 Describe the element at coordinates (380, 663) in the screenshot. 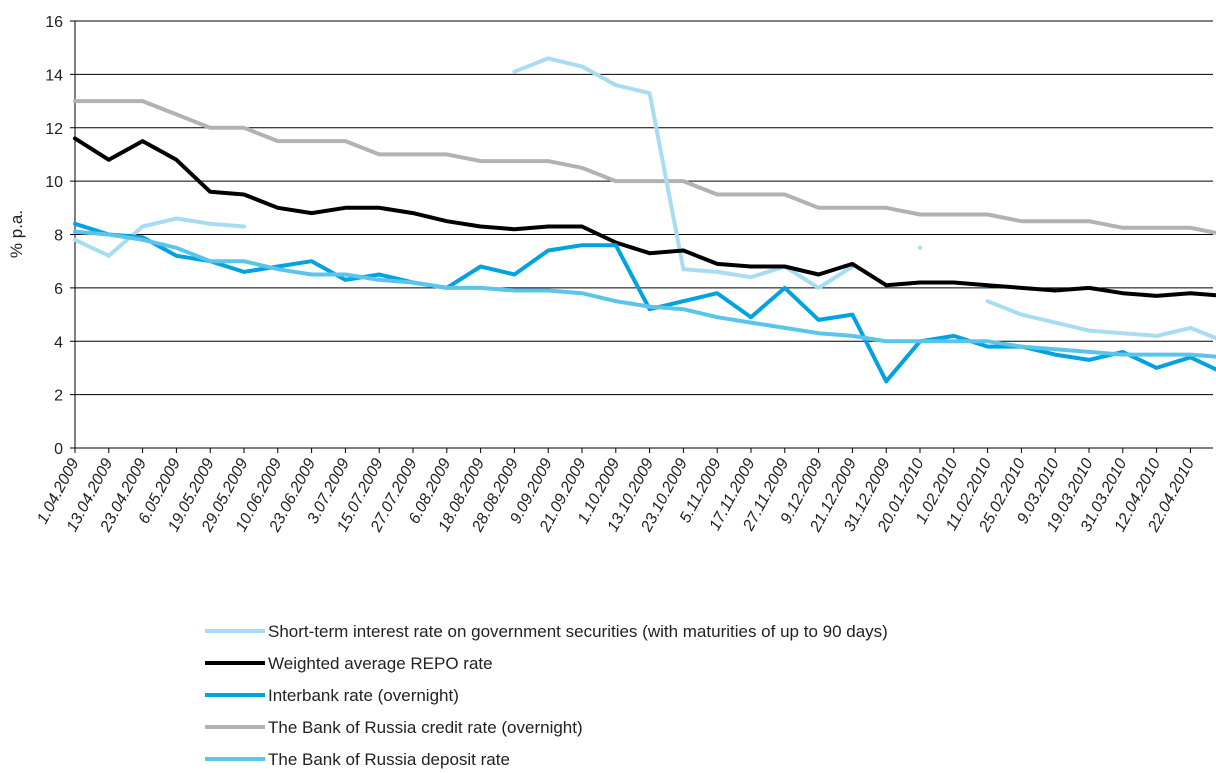

I see `legend-label: Weighted average REPO rate` at that location.